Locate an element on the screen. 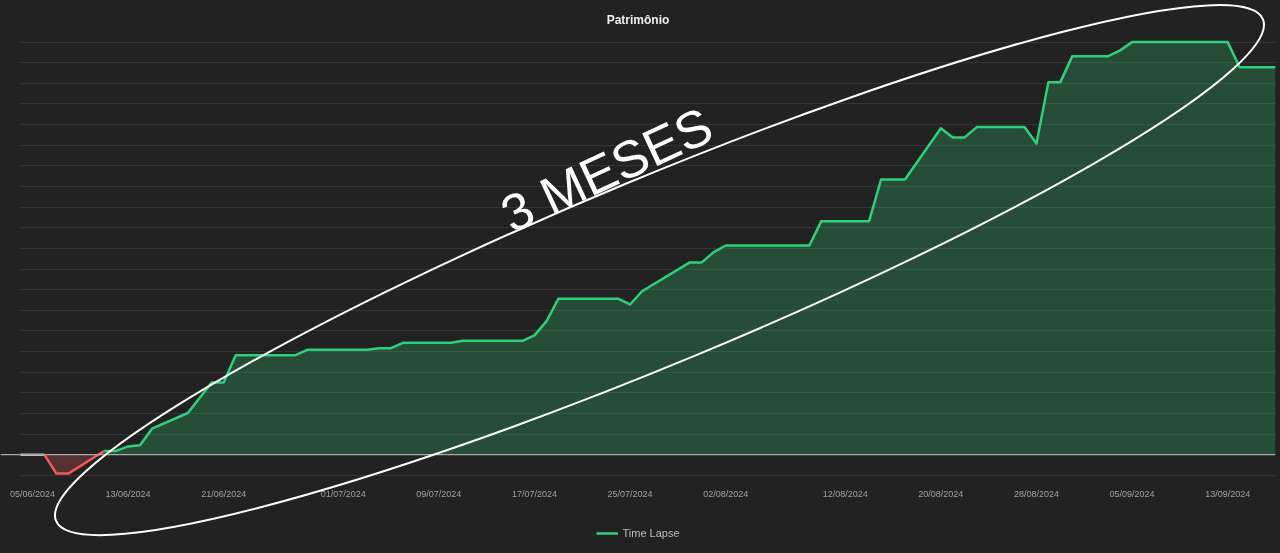  x-tick-label: 13/09/2024 is located at coordinates (1228, 493).